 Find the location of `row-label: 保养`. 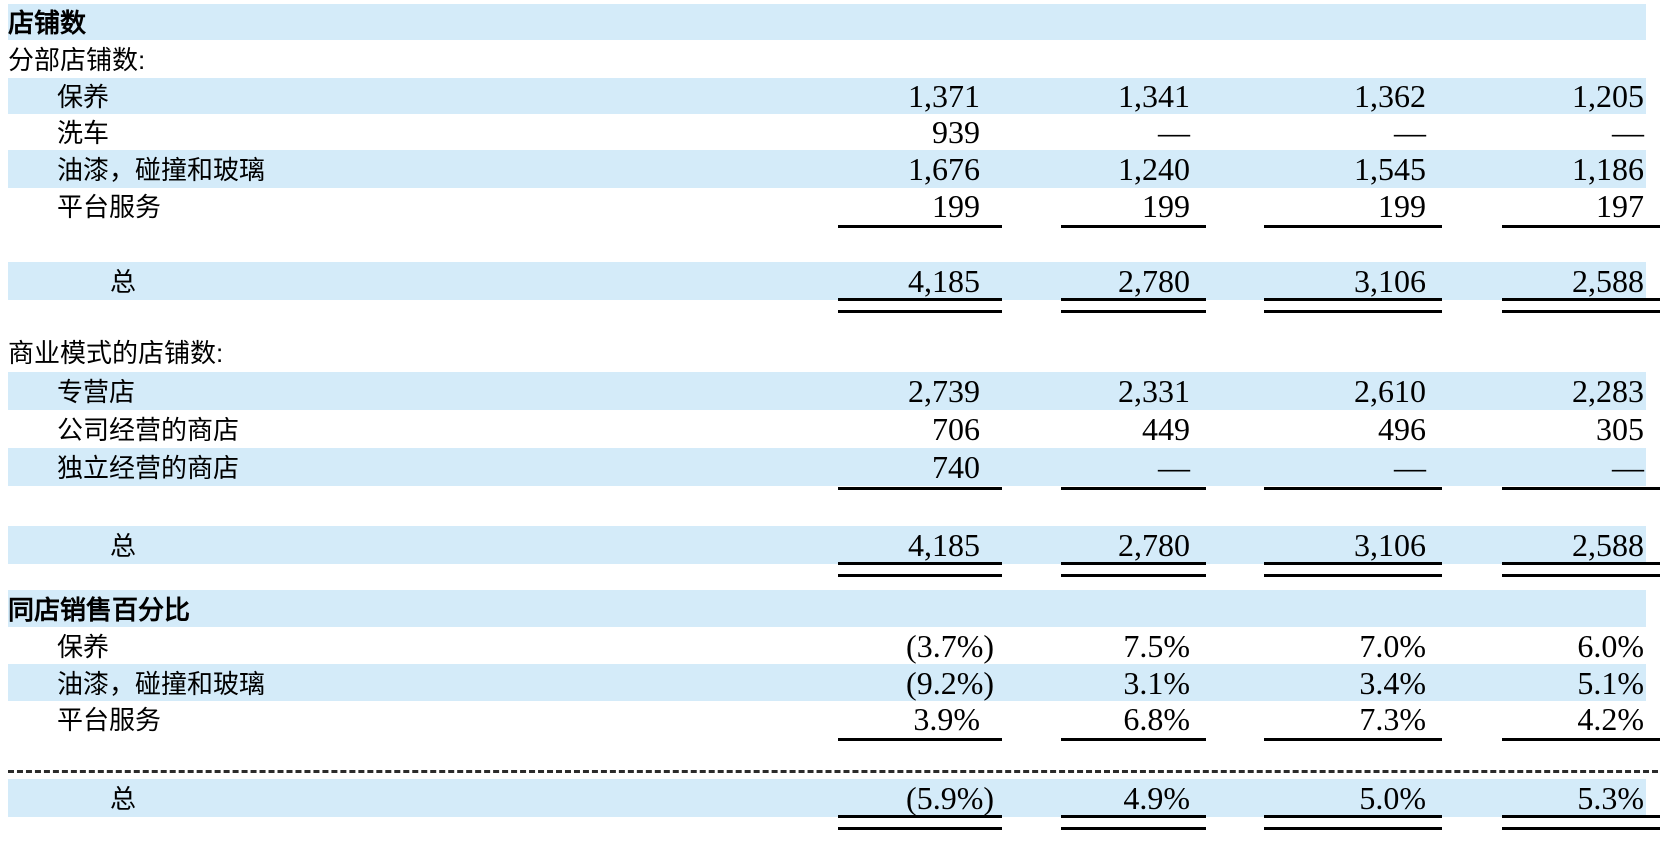

row-label: 保养 is located at coordinates (83, 646).